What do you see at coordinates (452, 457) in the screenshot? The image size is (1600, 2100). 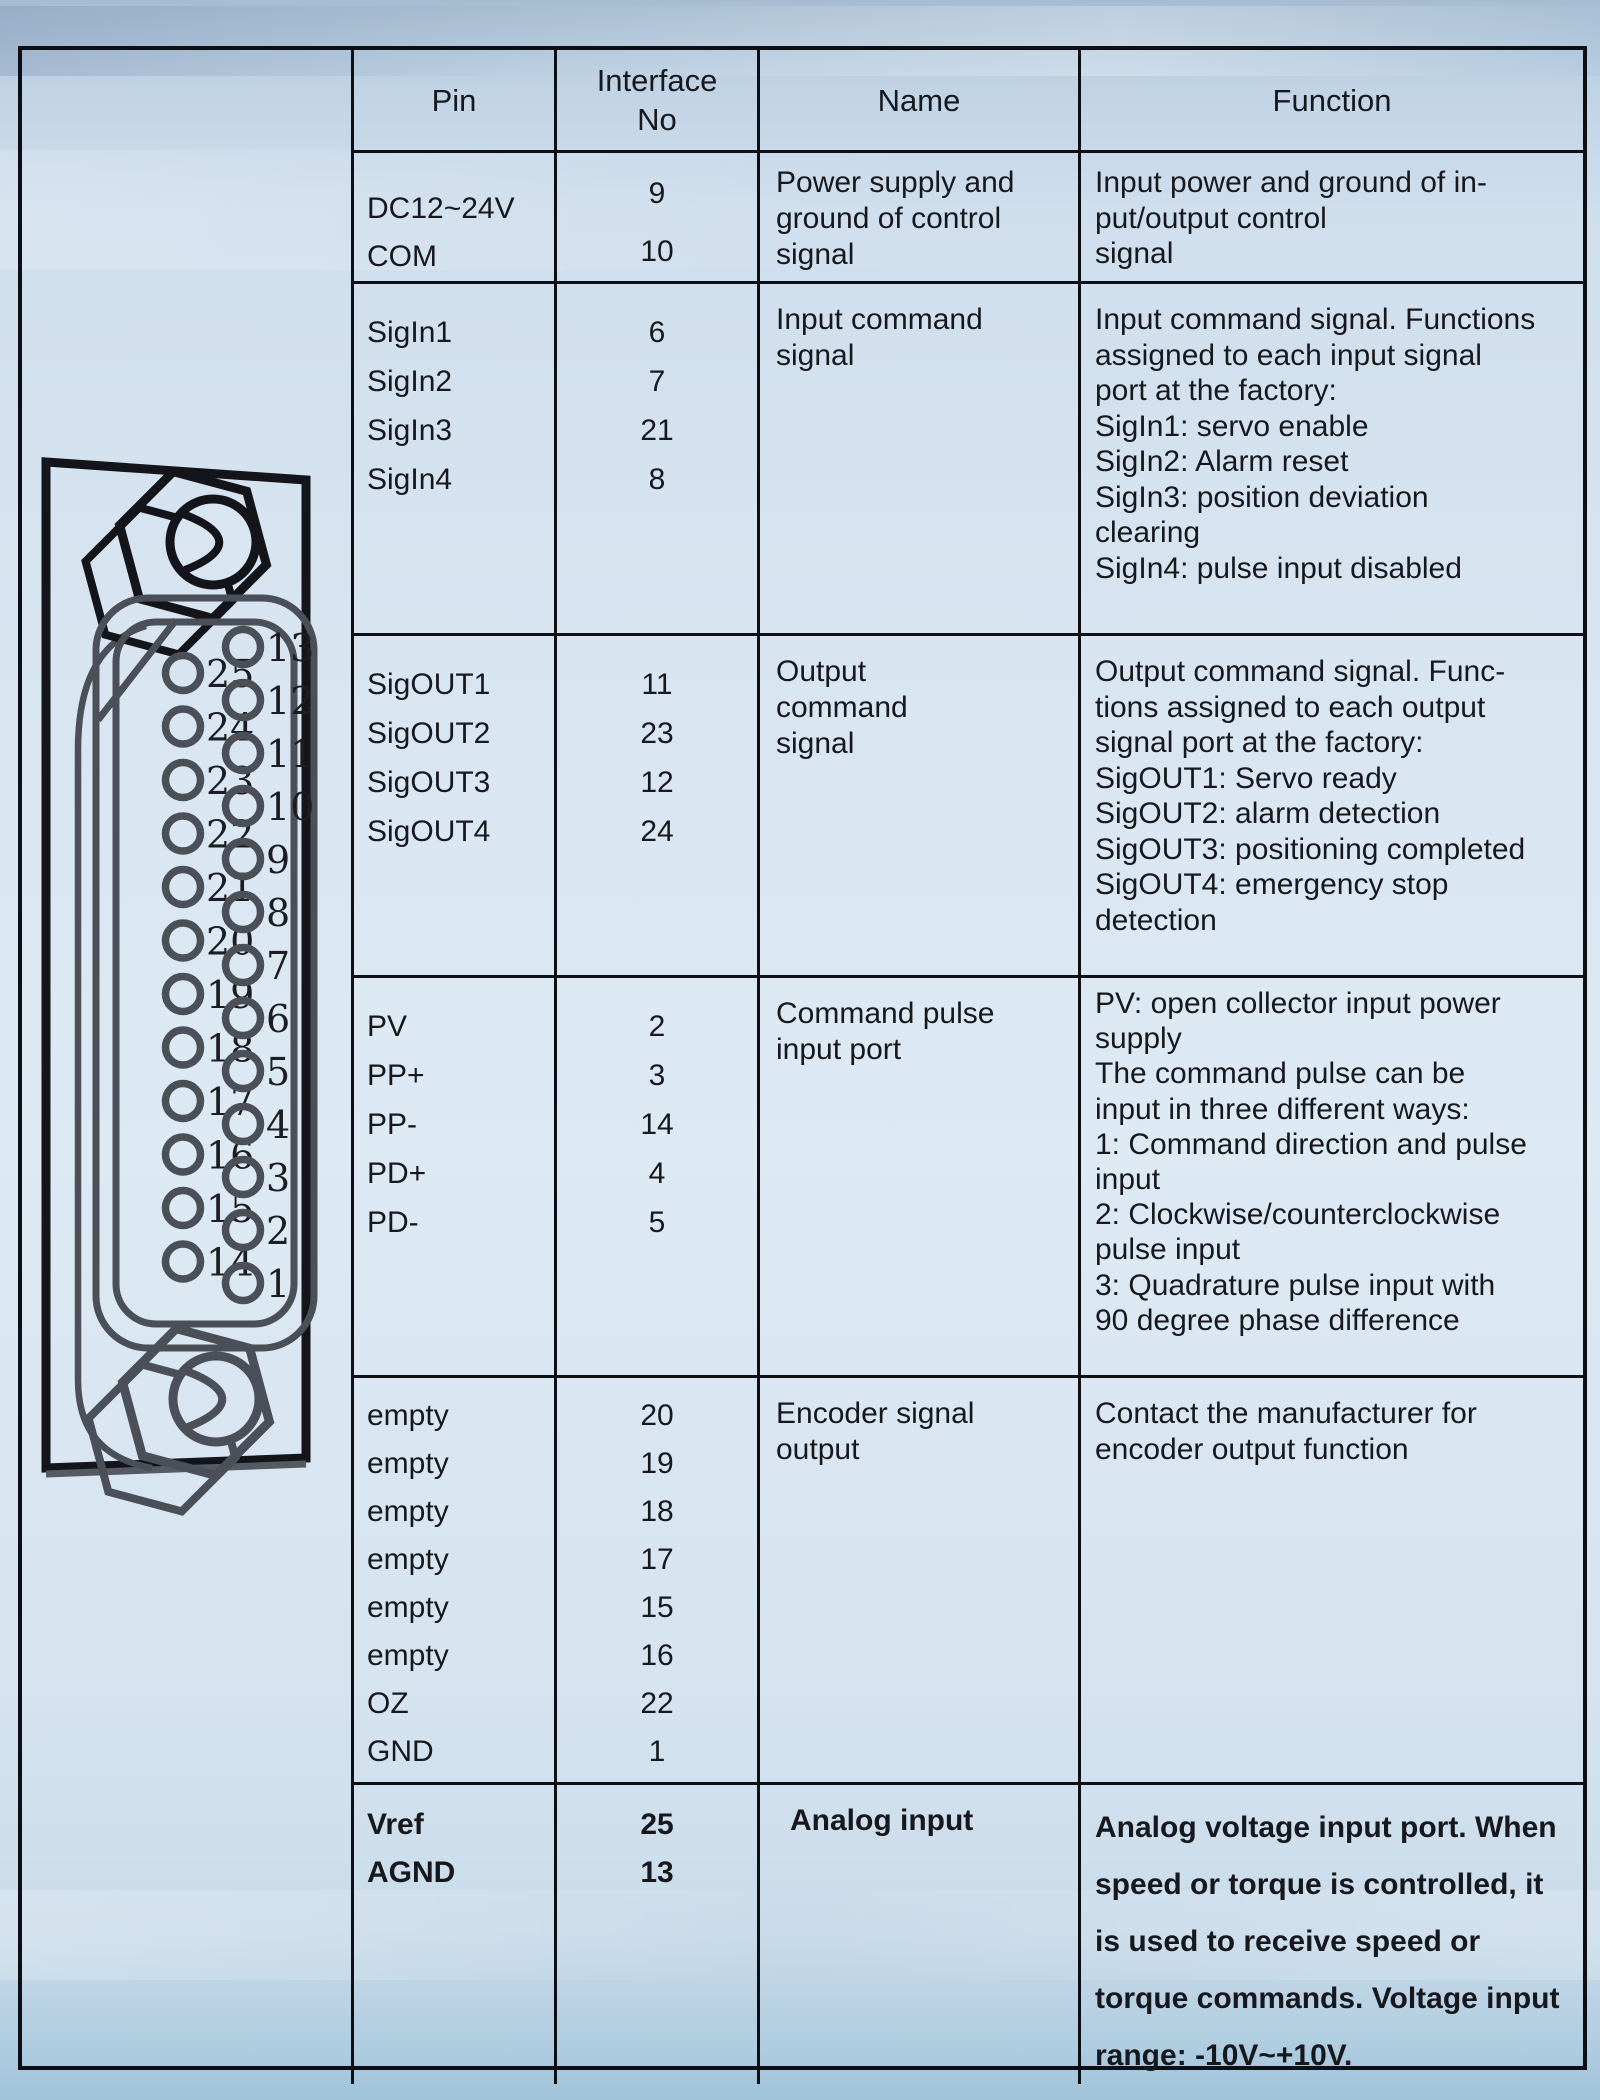 I see `pin-names: SigIn1 SigIn2 SigIn3 SigIn4` at bounding box center [452, 457].